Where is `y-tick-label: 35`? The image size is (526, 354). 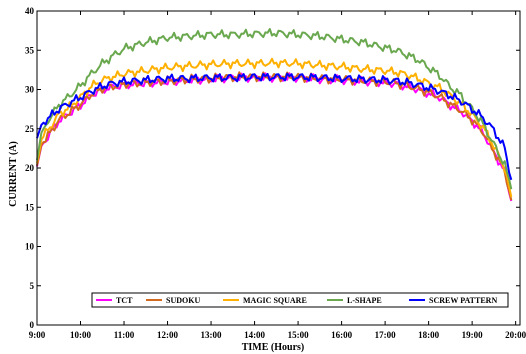
y-tick-label: 35 is located at coordinates (30, 50).